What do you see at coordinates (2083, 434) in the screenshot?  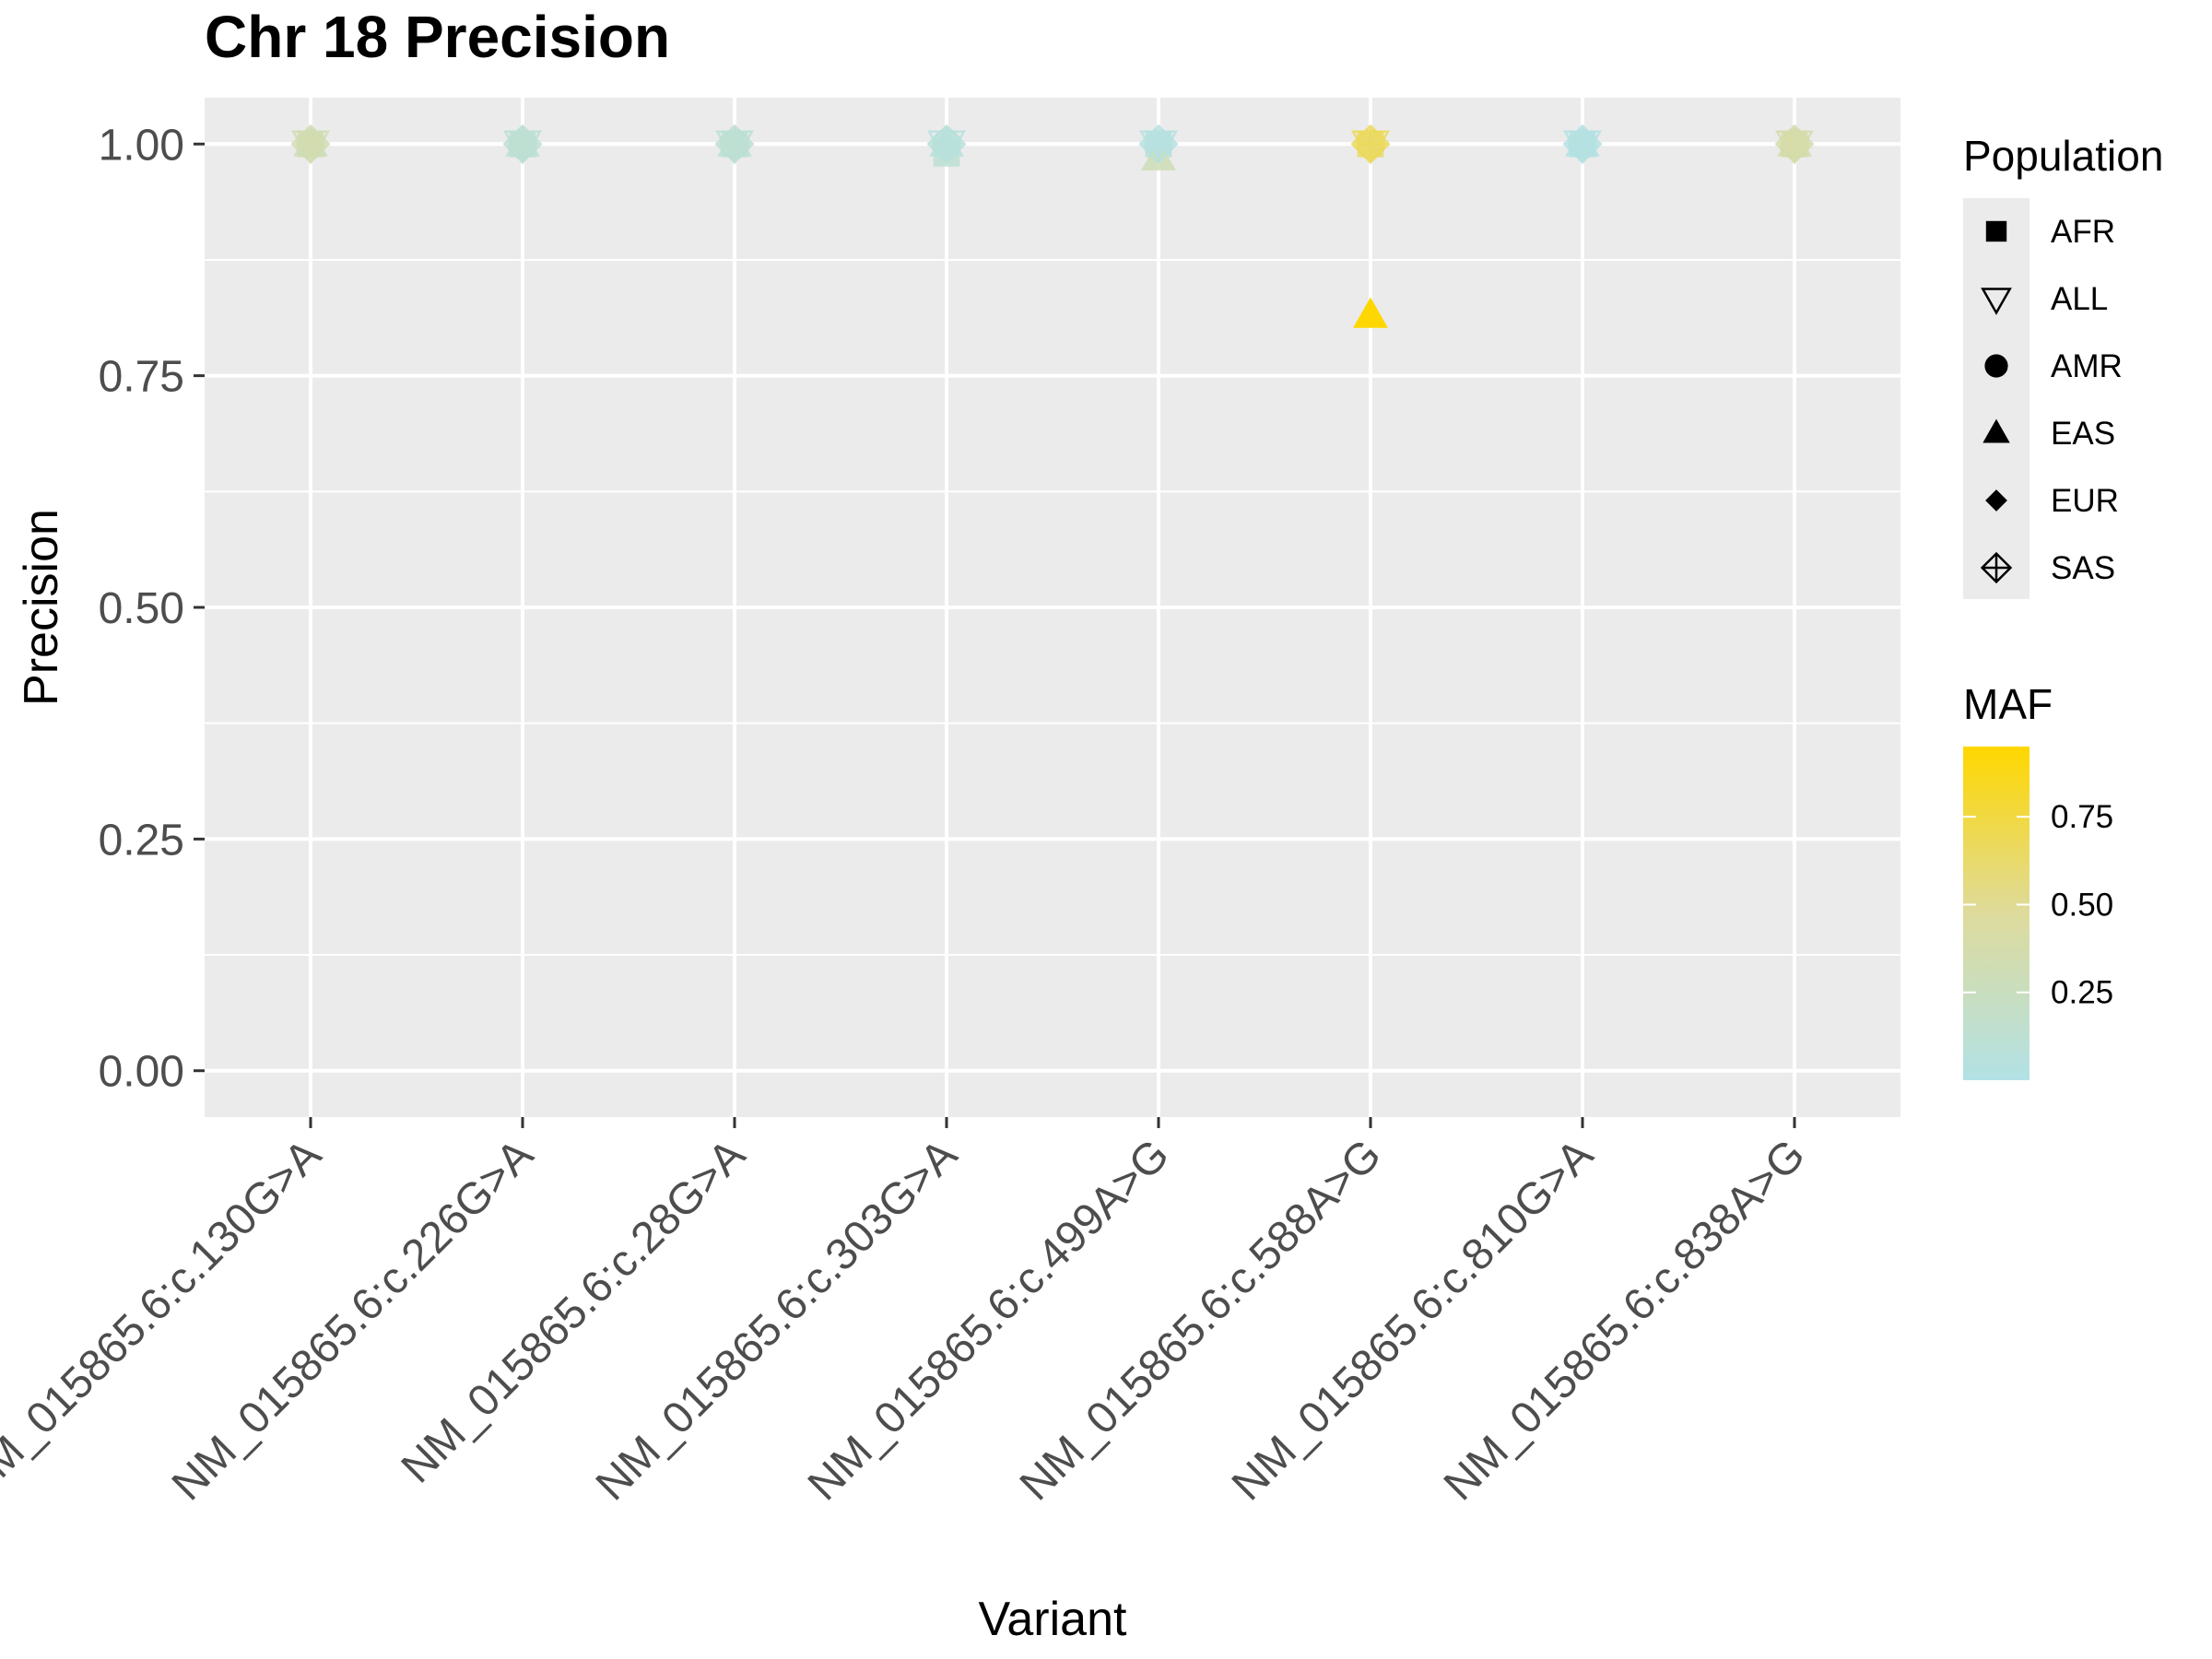 I see `legend-label-eas: EAS` at bounding box center [2083, 434].